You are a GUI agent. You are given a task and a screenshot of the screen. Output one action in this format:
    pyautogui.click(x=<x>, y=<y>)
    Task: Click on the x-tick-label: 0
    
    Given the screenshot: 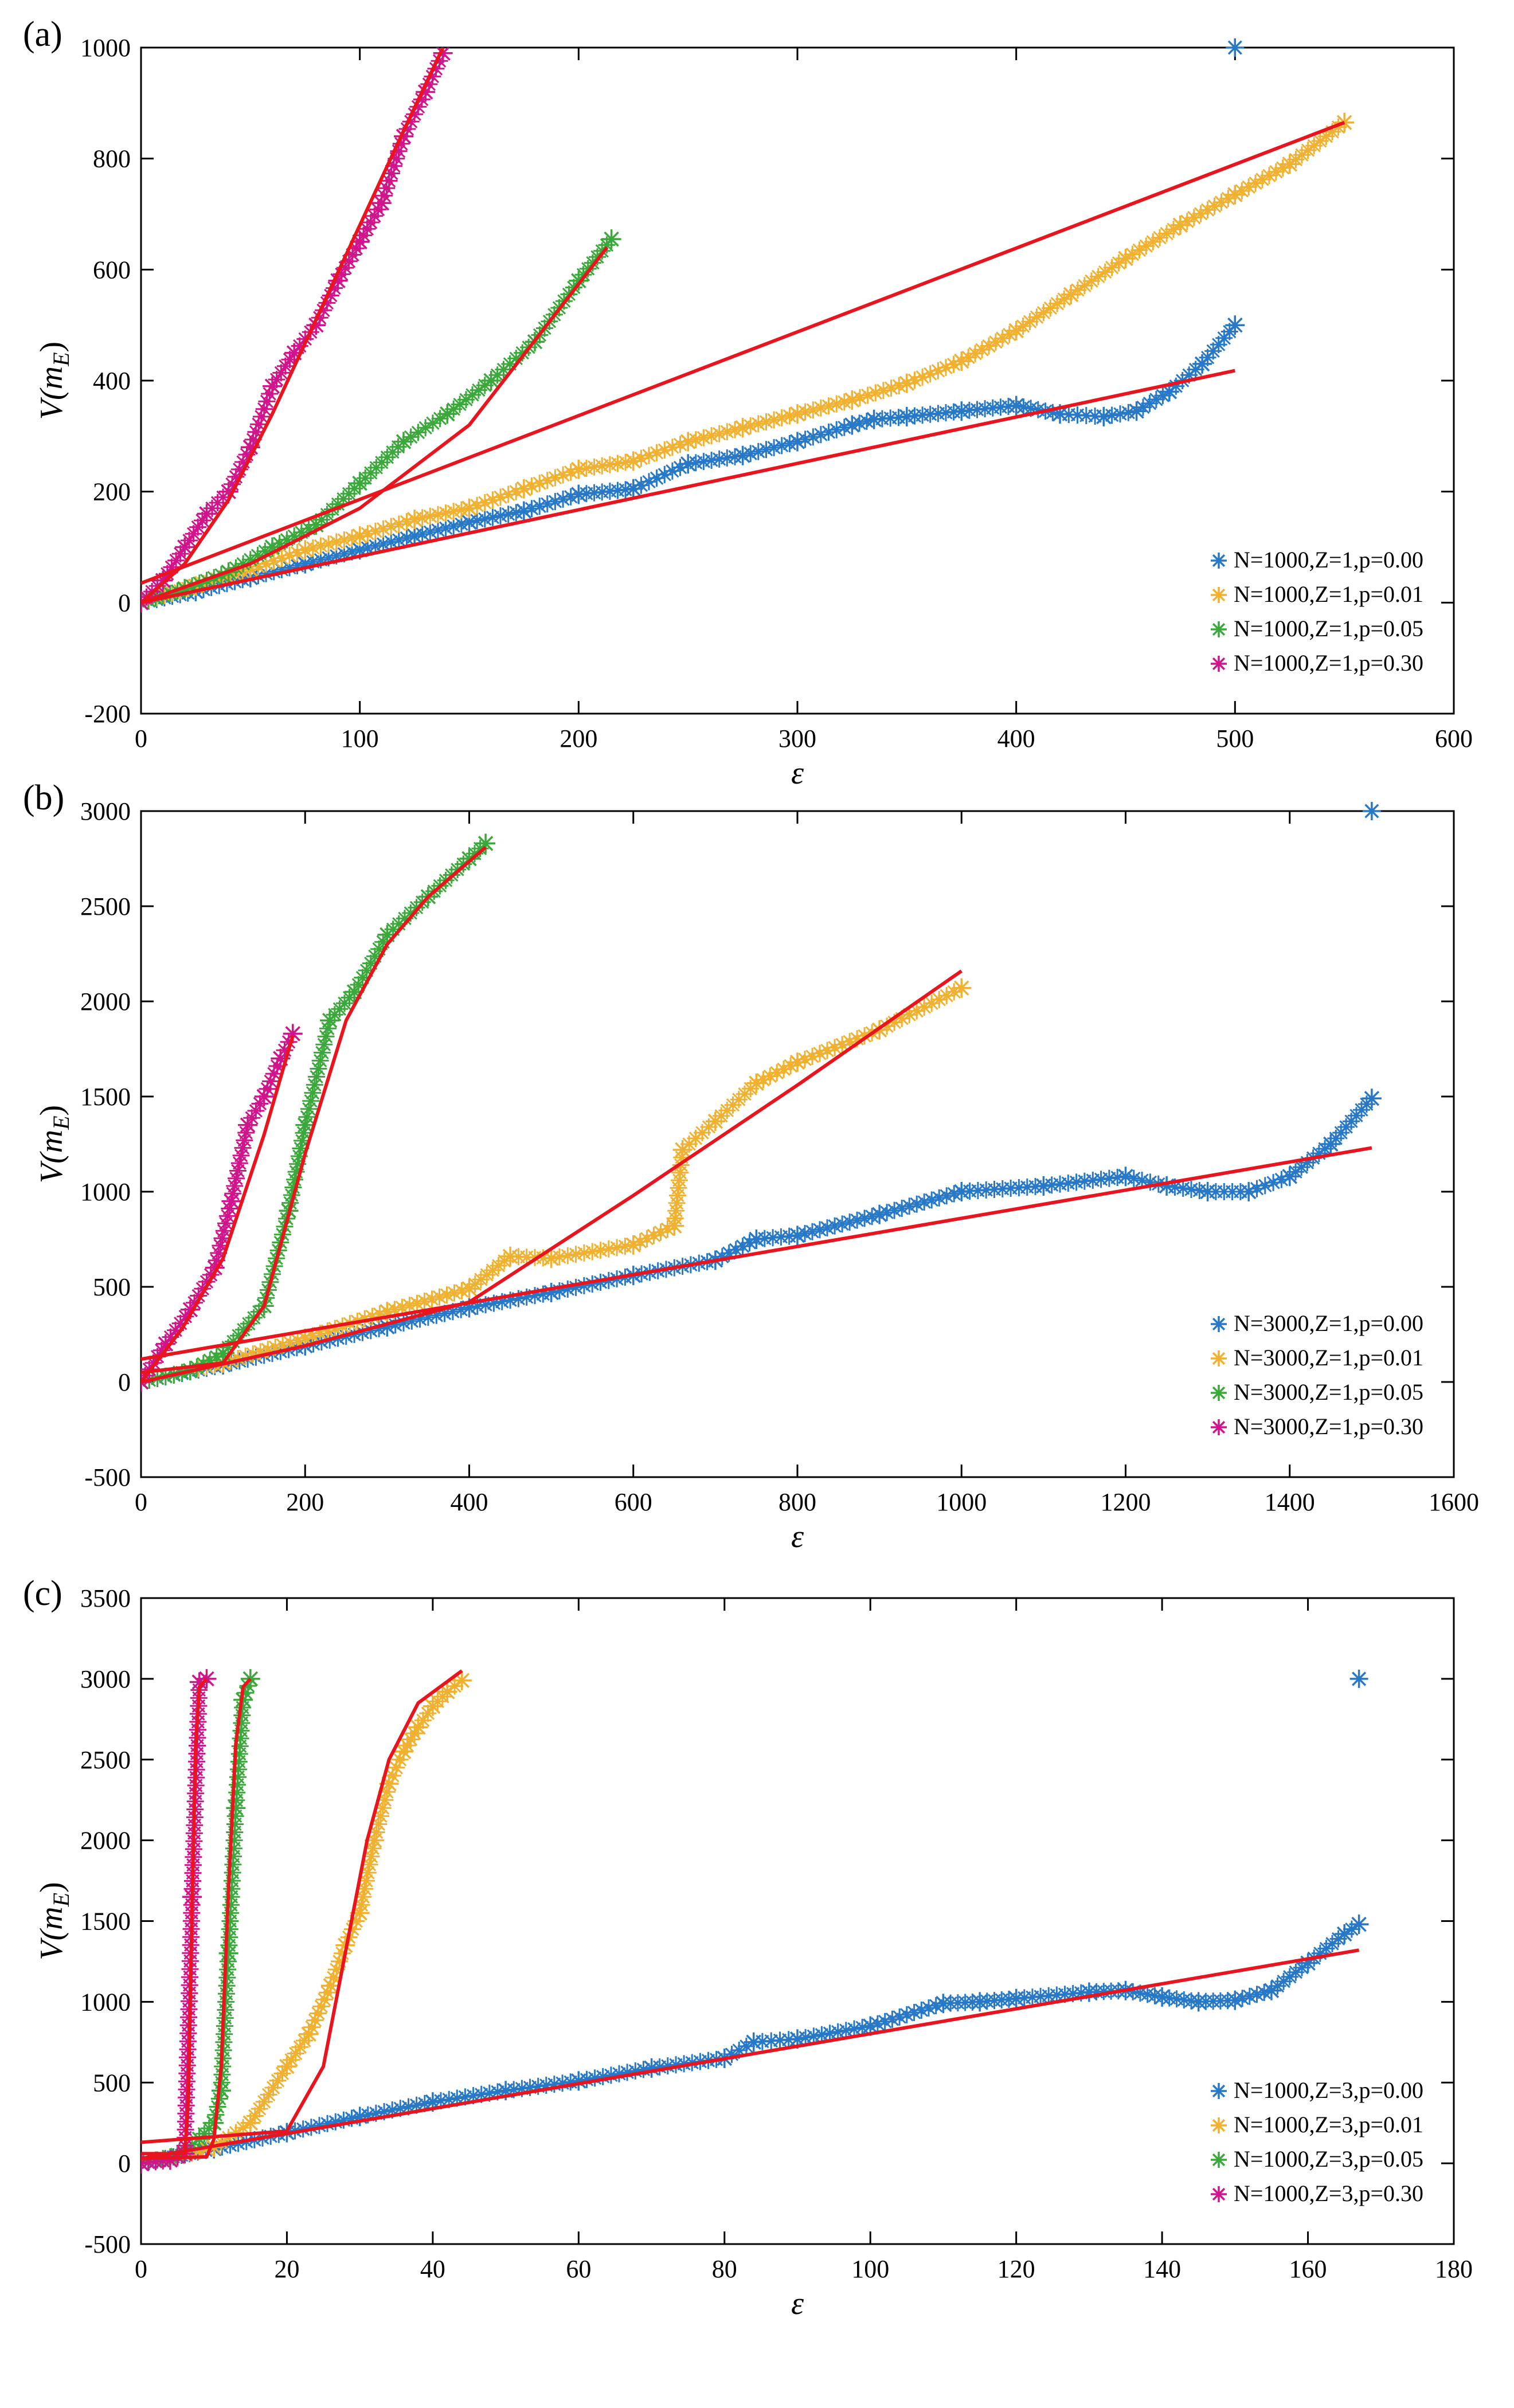 What is the action you would take?
    pyautogui.click(x=141, y=2269)
    